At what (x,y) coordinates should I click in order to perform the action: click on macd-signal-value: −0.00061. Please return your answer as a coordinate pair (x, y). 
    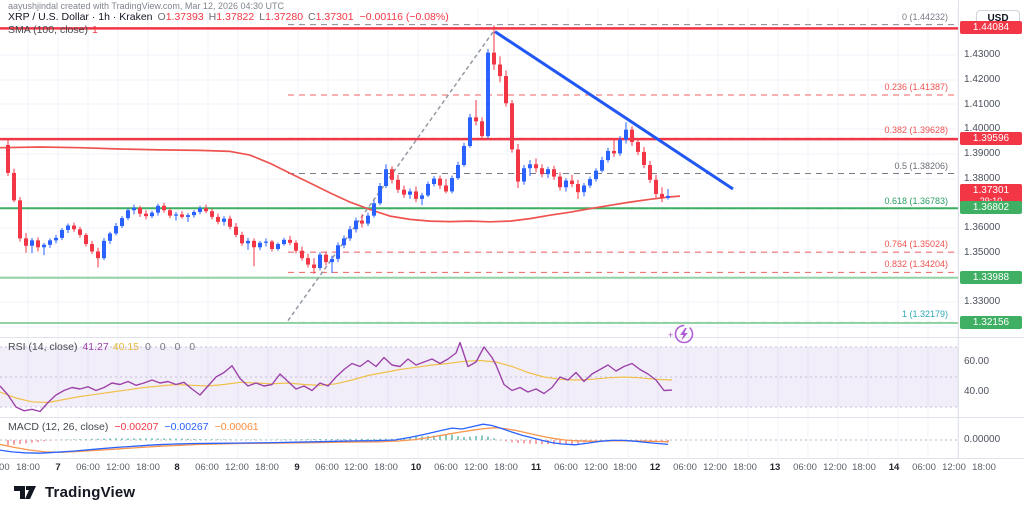
    Looking at the image, I should click on (236, 427).